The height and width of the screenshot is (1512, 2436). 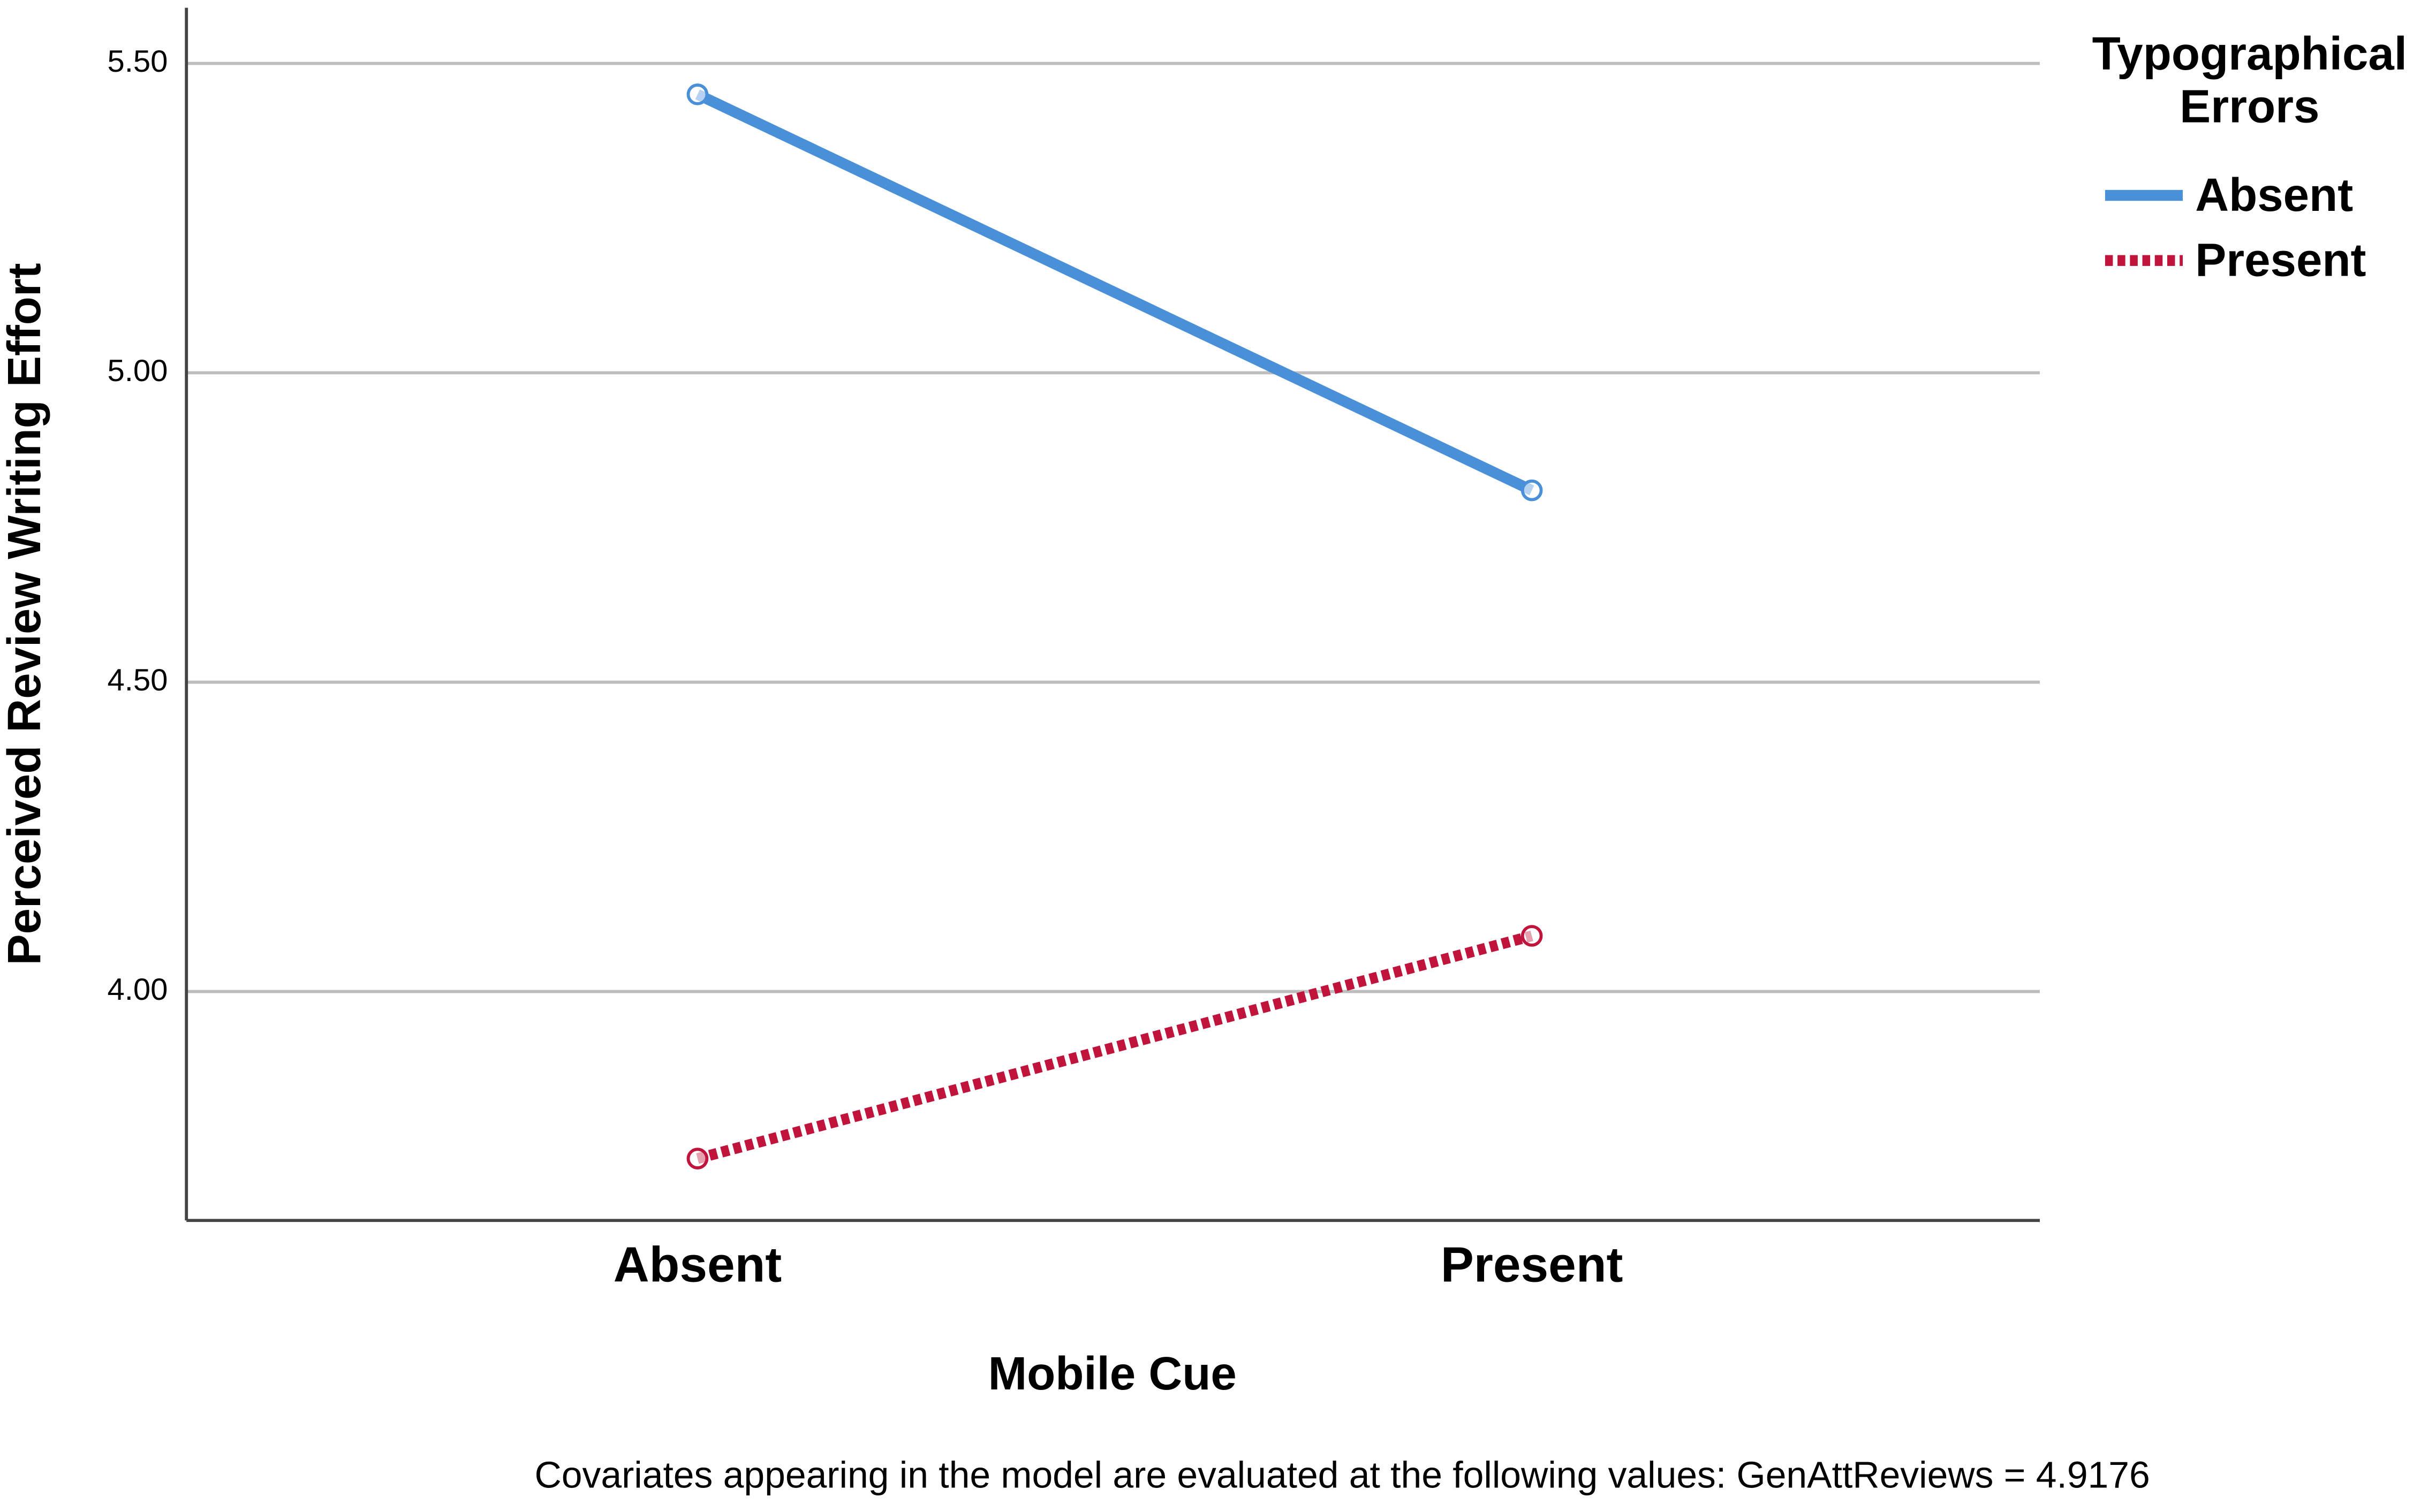 I want to click on x-tick-label: Absent, so click(x=698, y=1265).